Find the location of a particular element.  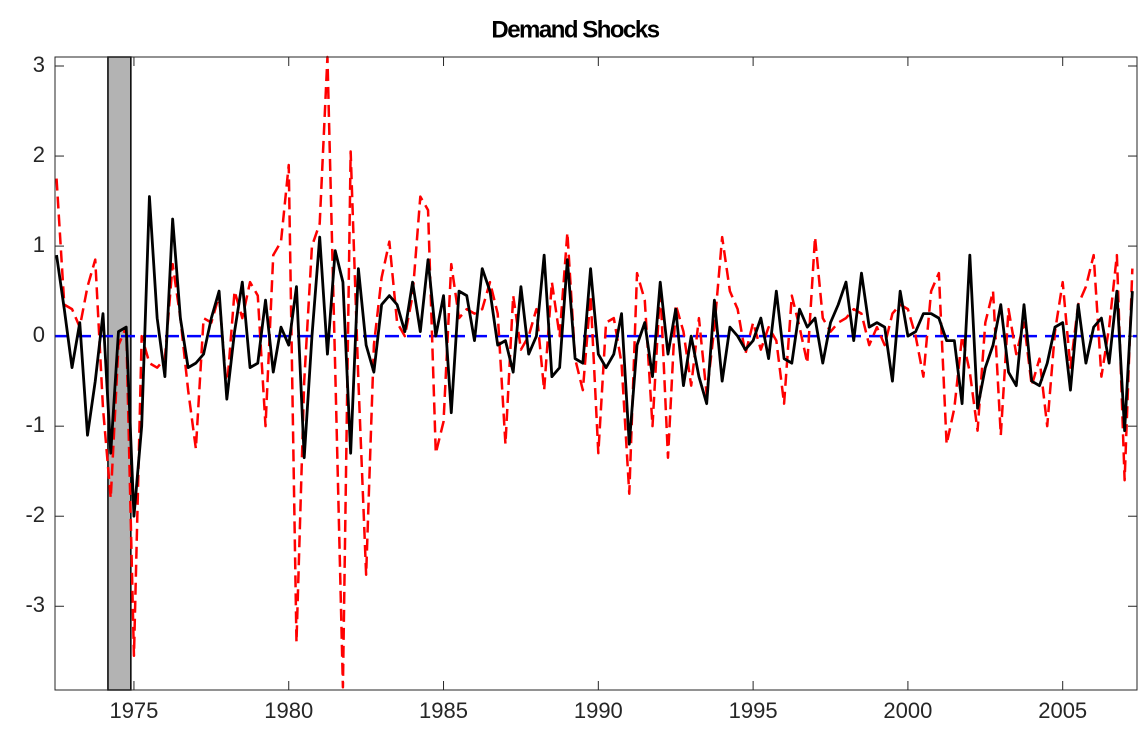

x-tick-label: 1975 is located at coordinates (133, 710).